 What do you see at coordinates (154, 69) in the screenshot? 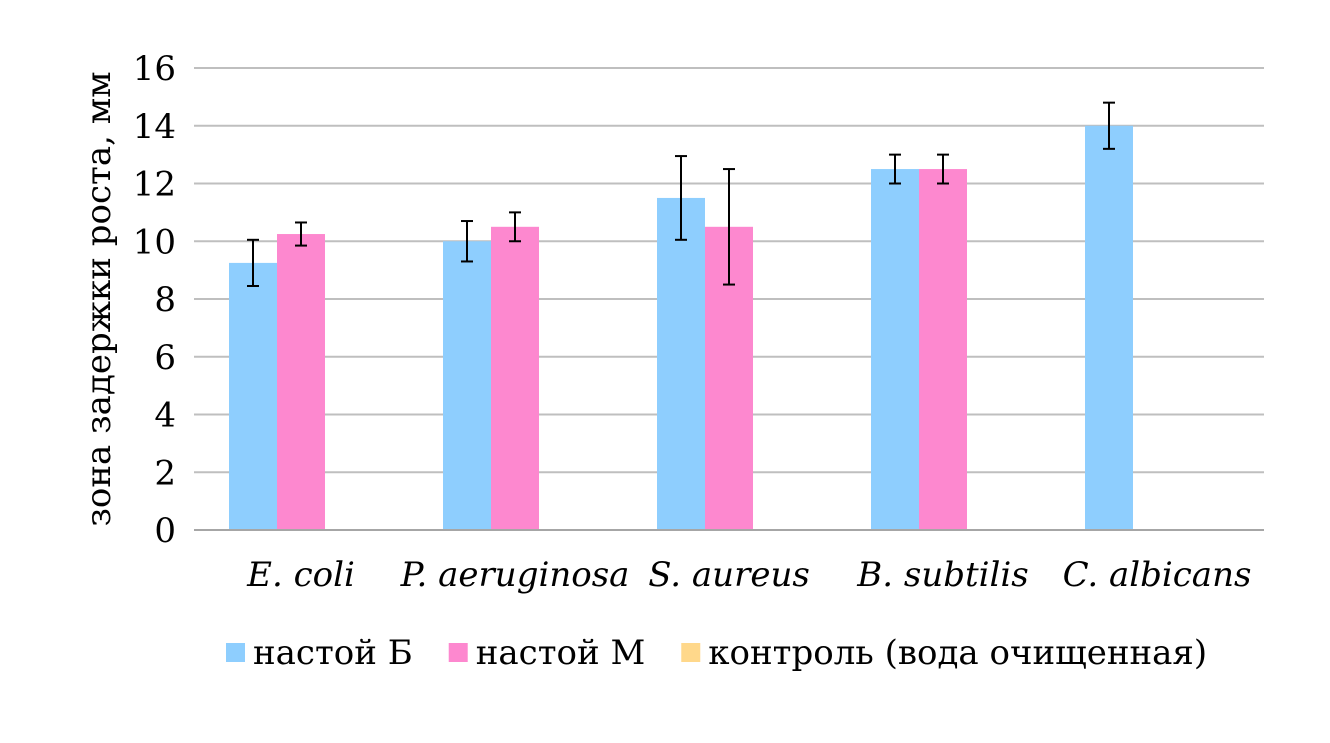
I see `y-tick-label: 16` at bounding box center [154, 69].